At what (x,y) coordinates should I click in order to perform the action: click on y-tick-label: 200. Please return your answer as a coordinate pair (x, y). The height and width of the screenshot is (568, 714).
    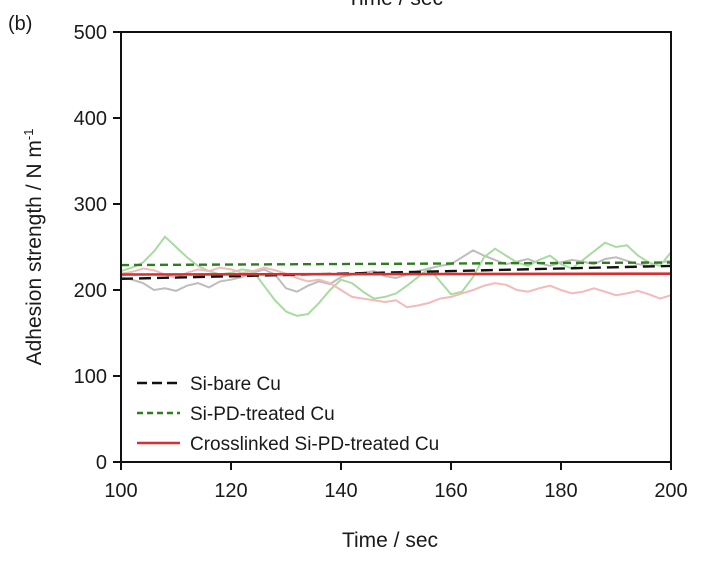
    Looking at the image, I should click on (90, 291).